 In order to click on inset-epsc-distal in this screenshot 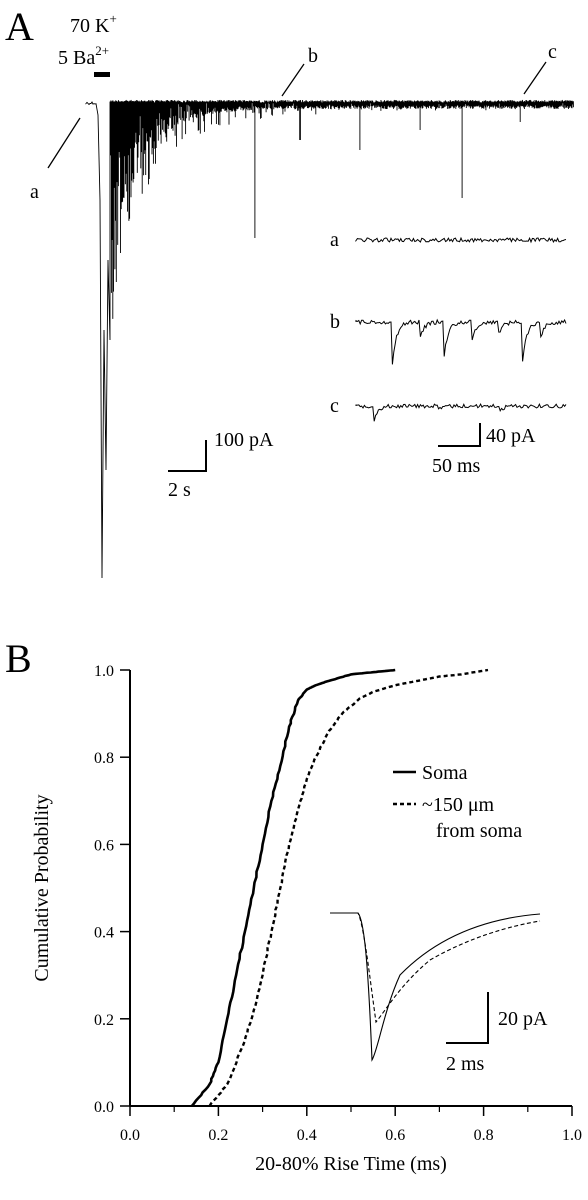, I will do `click(435, 968)`.